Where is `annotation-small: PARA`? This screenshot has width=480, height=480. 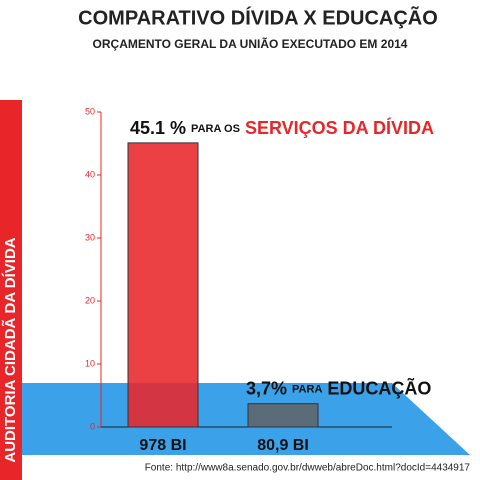 annotation-small: PARA is located at coordinates (307, 390).